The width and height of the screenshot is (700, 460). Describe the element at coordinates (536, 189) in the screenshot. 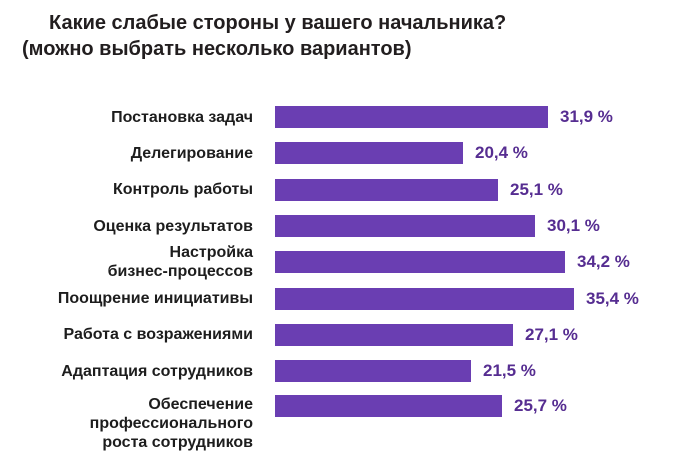

I see `value-label: 25,1 %` at that location.